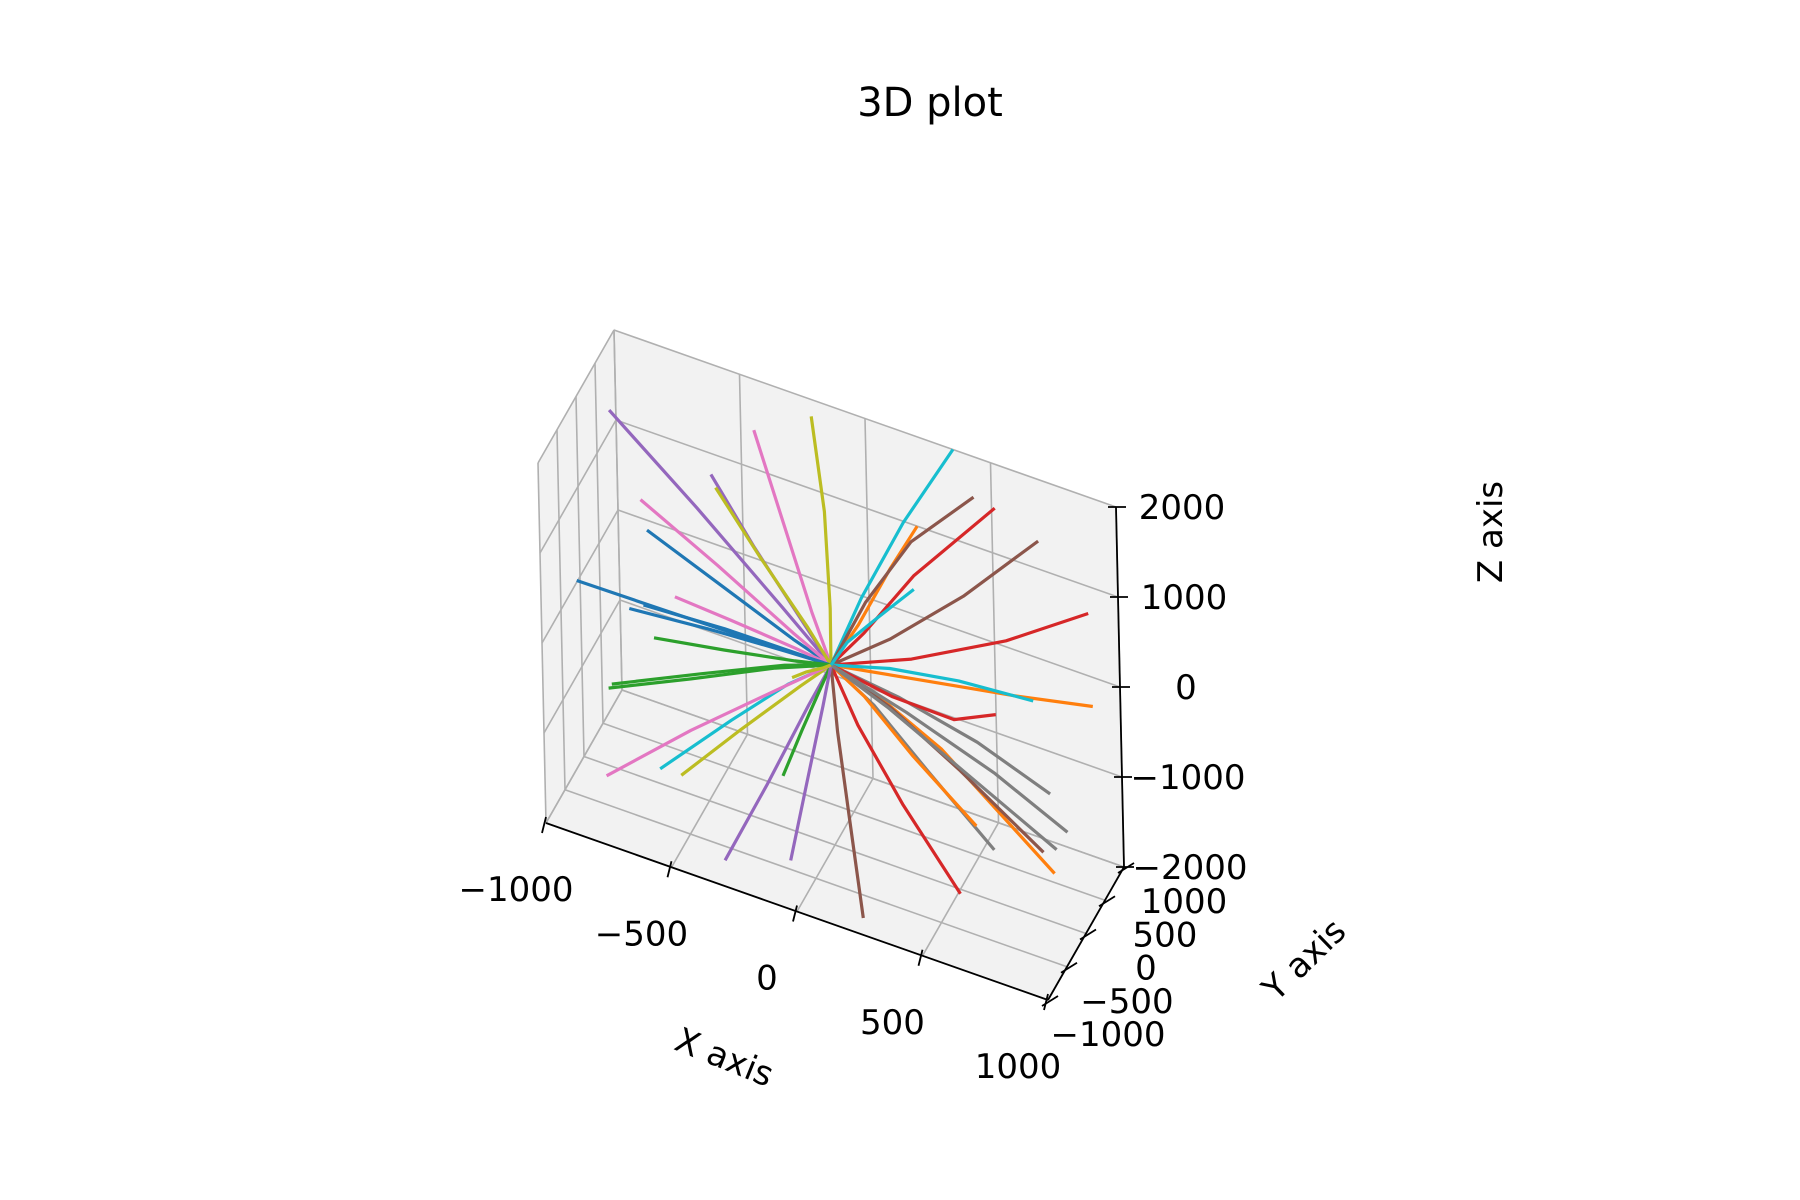  I want to click on series-layer, so click(835, 664).